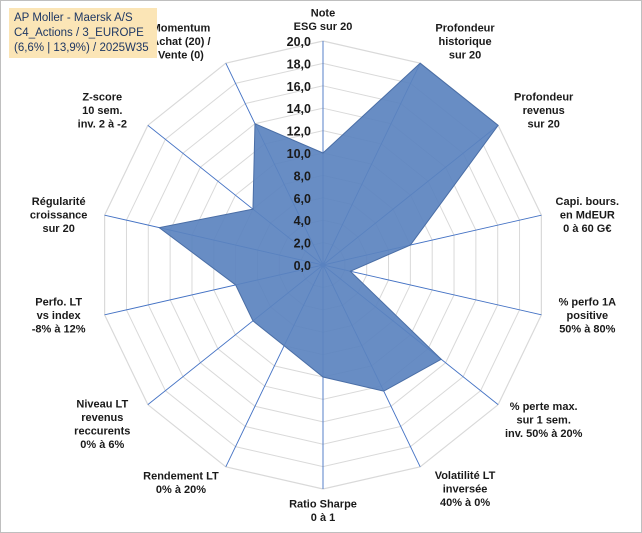 The width and height of the screenshot is (642, 533). I want to click on axis-label-1: Note ESG sur 20, so click(323, 21).